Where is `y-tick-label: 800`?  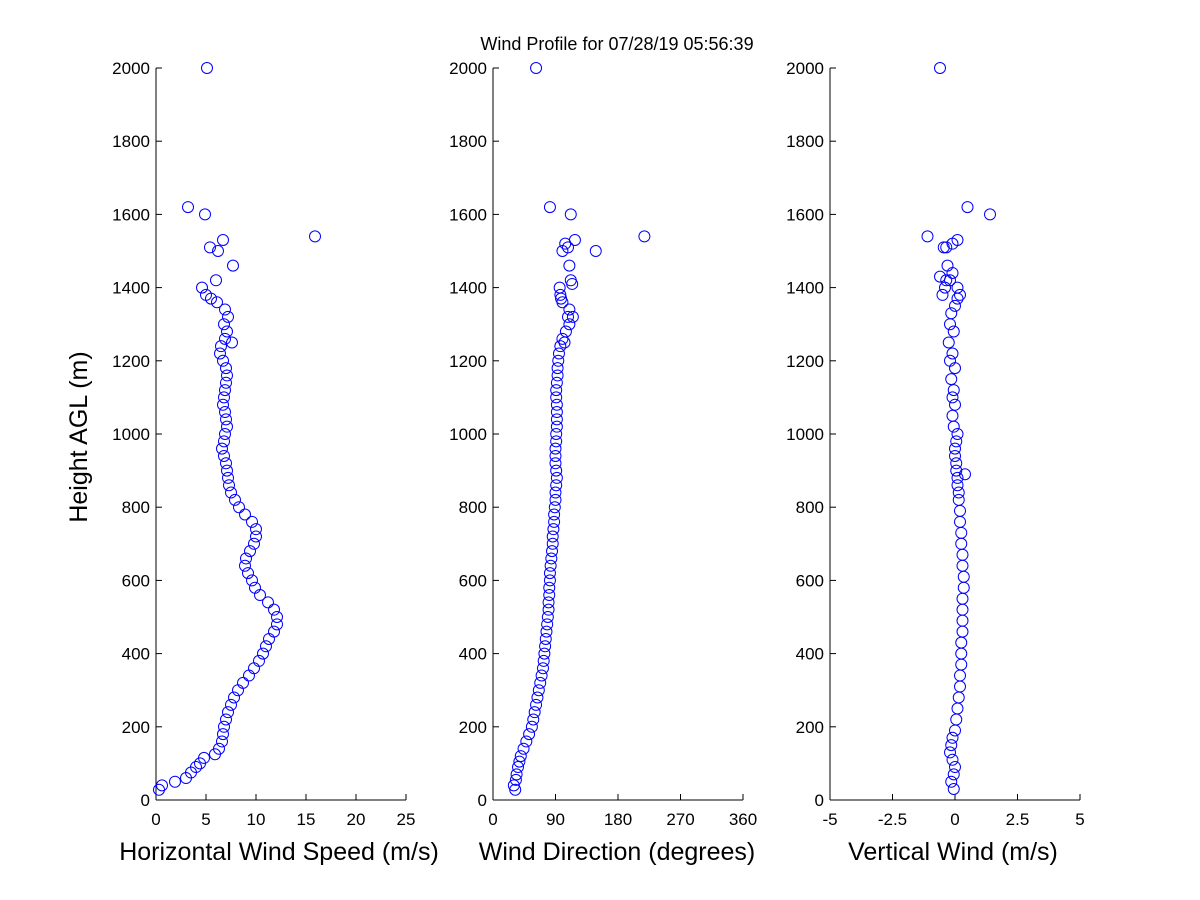 y-tick-label: 800 is located at coordinates (473, 507).